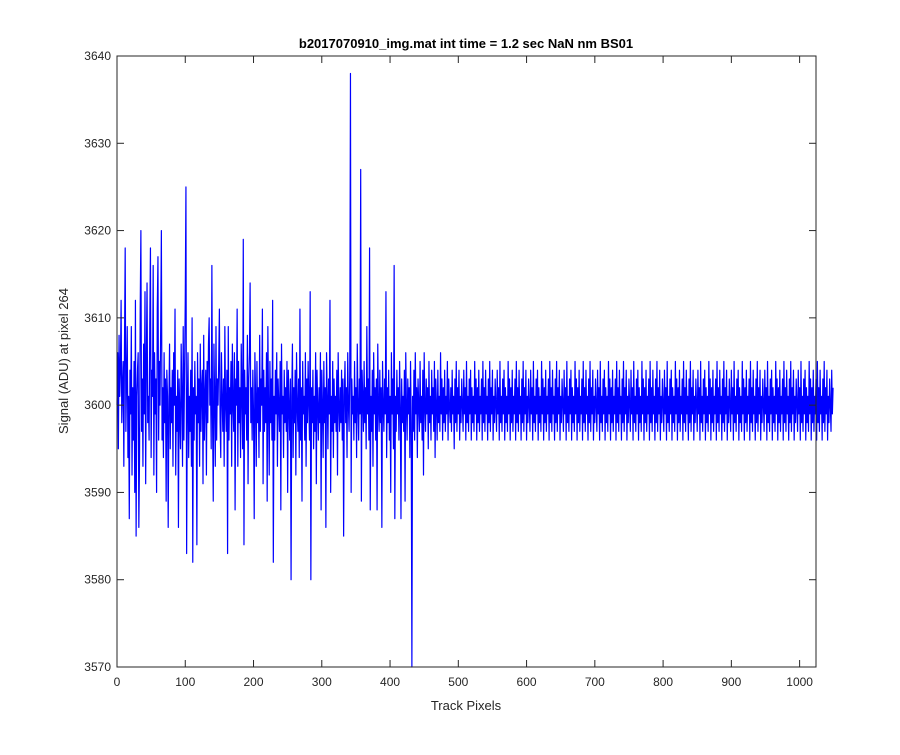 This screenshot has width=900, height=755. I want to click on y-tick-label: 3590, so click(97, 492).